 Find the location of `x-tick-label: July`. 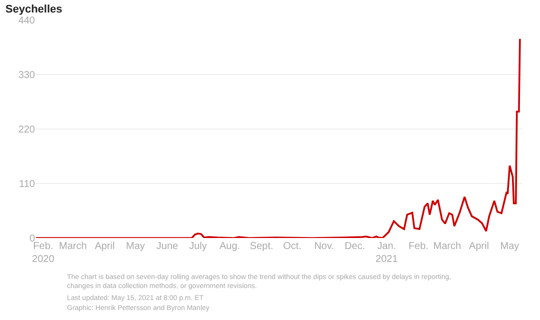

x-tick-label: July is located at coordinates (198, 246).